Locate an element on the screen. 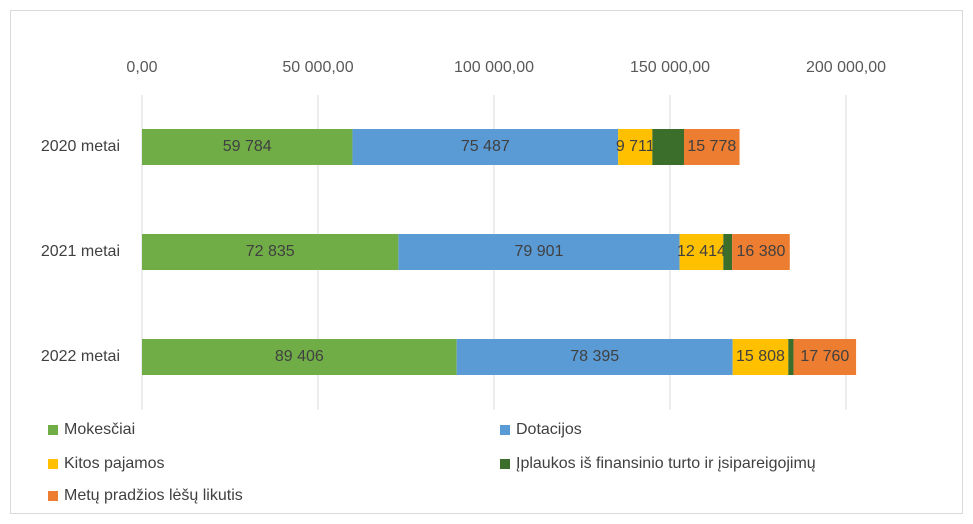 Image resolution: width=973 pixels, height=524 pixels. data-label: 15 778 is located at coordinates (711, 146).